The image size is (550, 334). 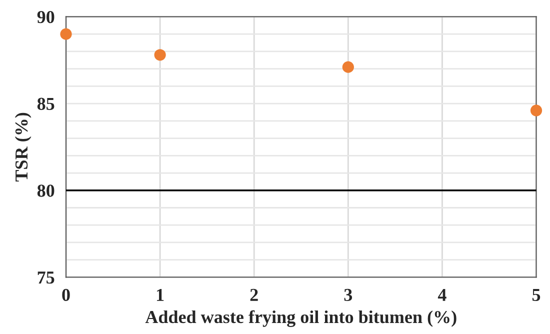 What do you see at coordinates (442, 294) in the screenshot?
I see `x-tick-label: 4` at bounding box center [442, 294].